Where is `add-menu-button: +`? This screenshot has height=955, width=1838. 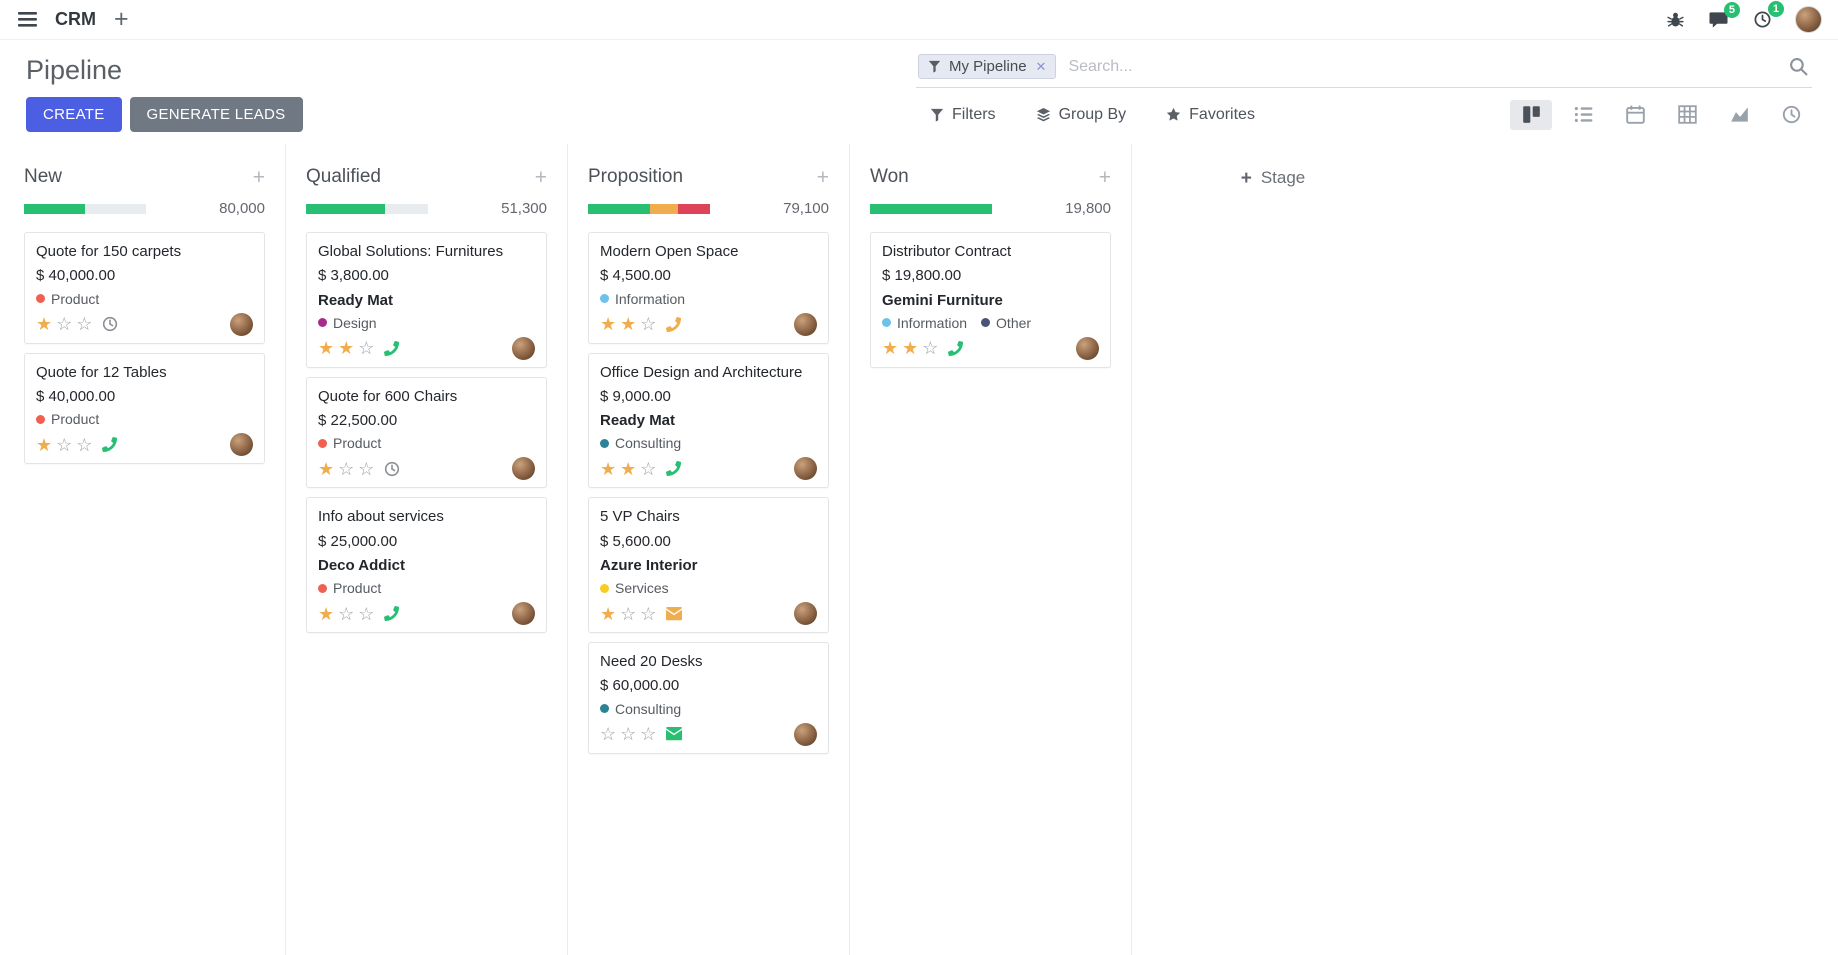
add-menu-button: + is located at coordinates (121, 19).